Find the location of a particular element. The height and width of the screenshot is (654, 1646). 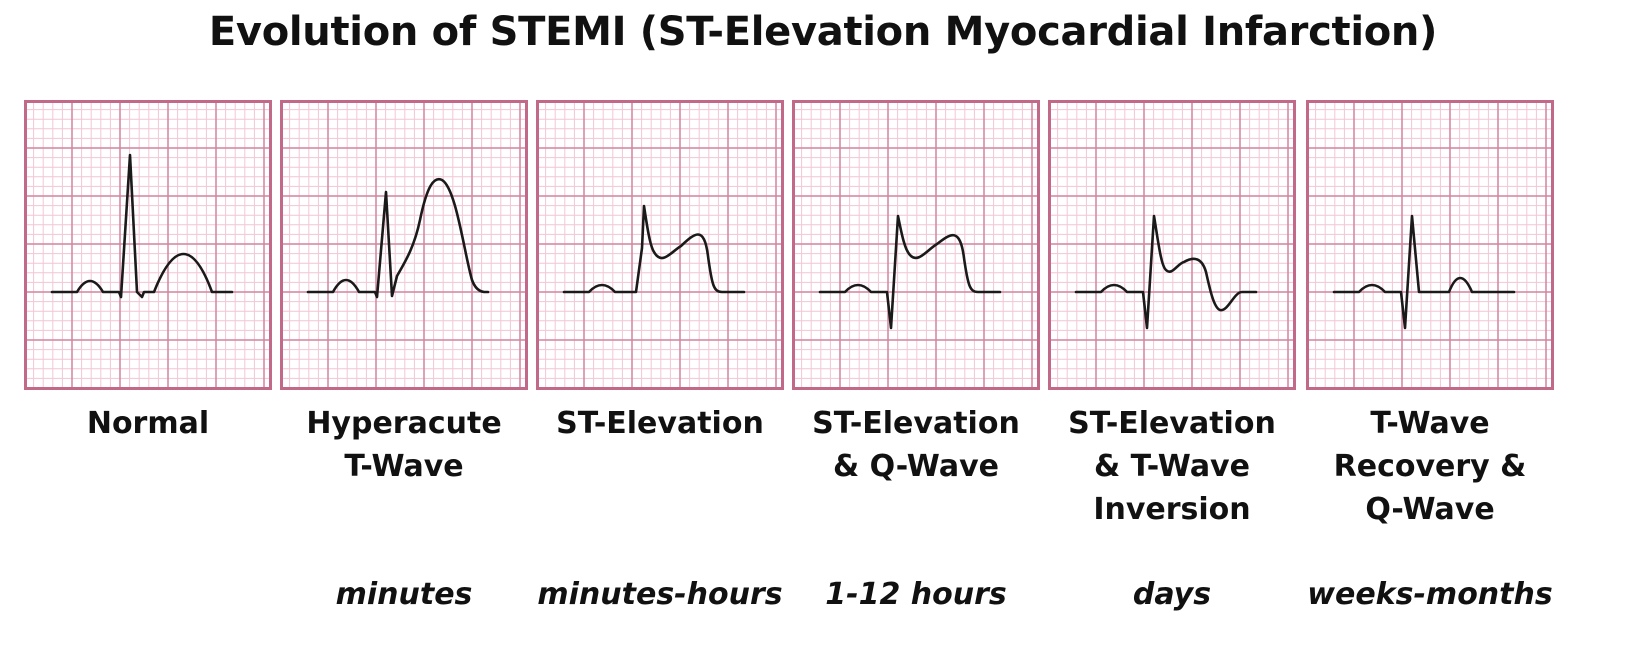

stage-label-t-wave-recovery-q-wave: T-Wave Recovery & Q-Wave is located at coordinates (1430, 466).